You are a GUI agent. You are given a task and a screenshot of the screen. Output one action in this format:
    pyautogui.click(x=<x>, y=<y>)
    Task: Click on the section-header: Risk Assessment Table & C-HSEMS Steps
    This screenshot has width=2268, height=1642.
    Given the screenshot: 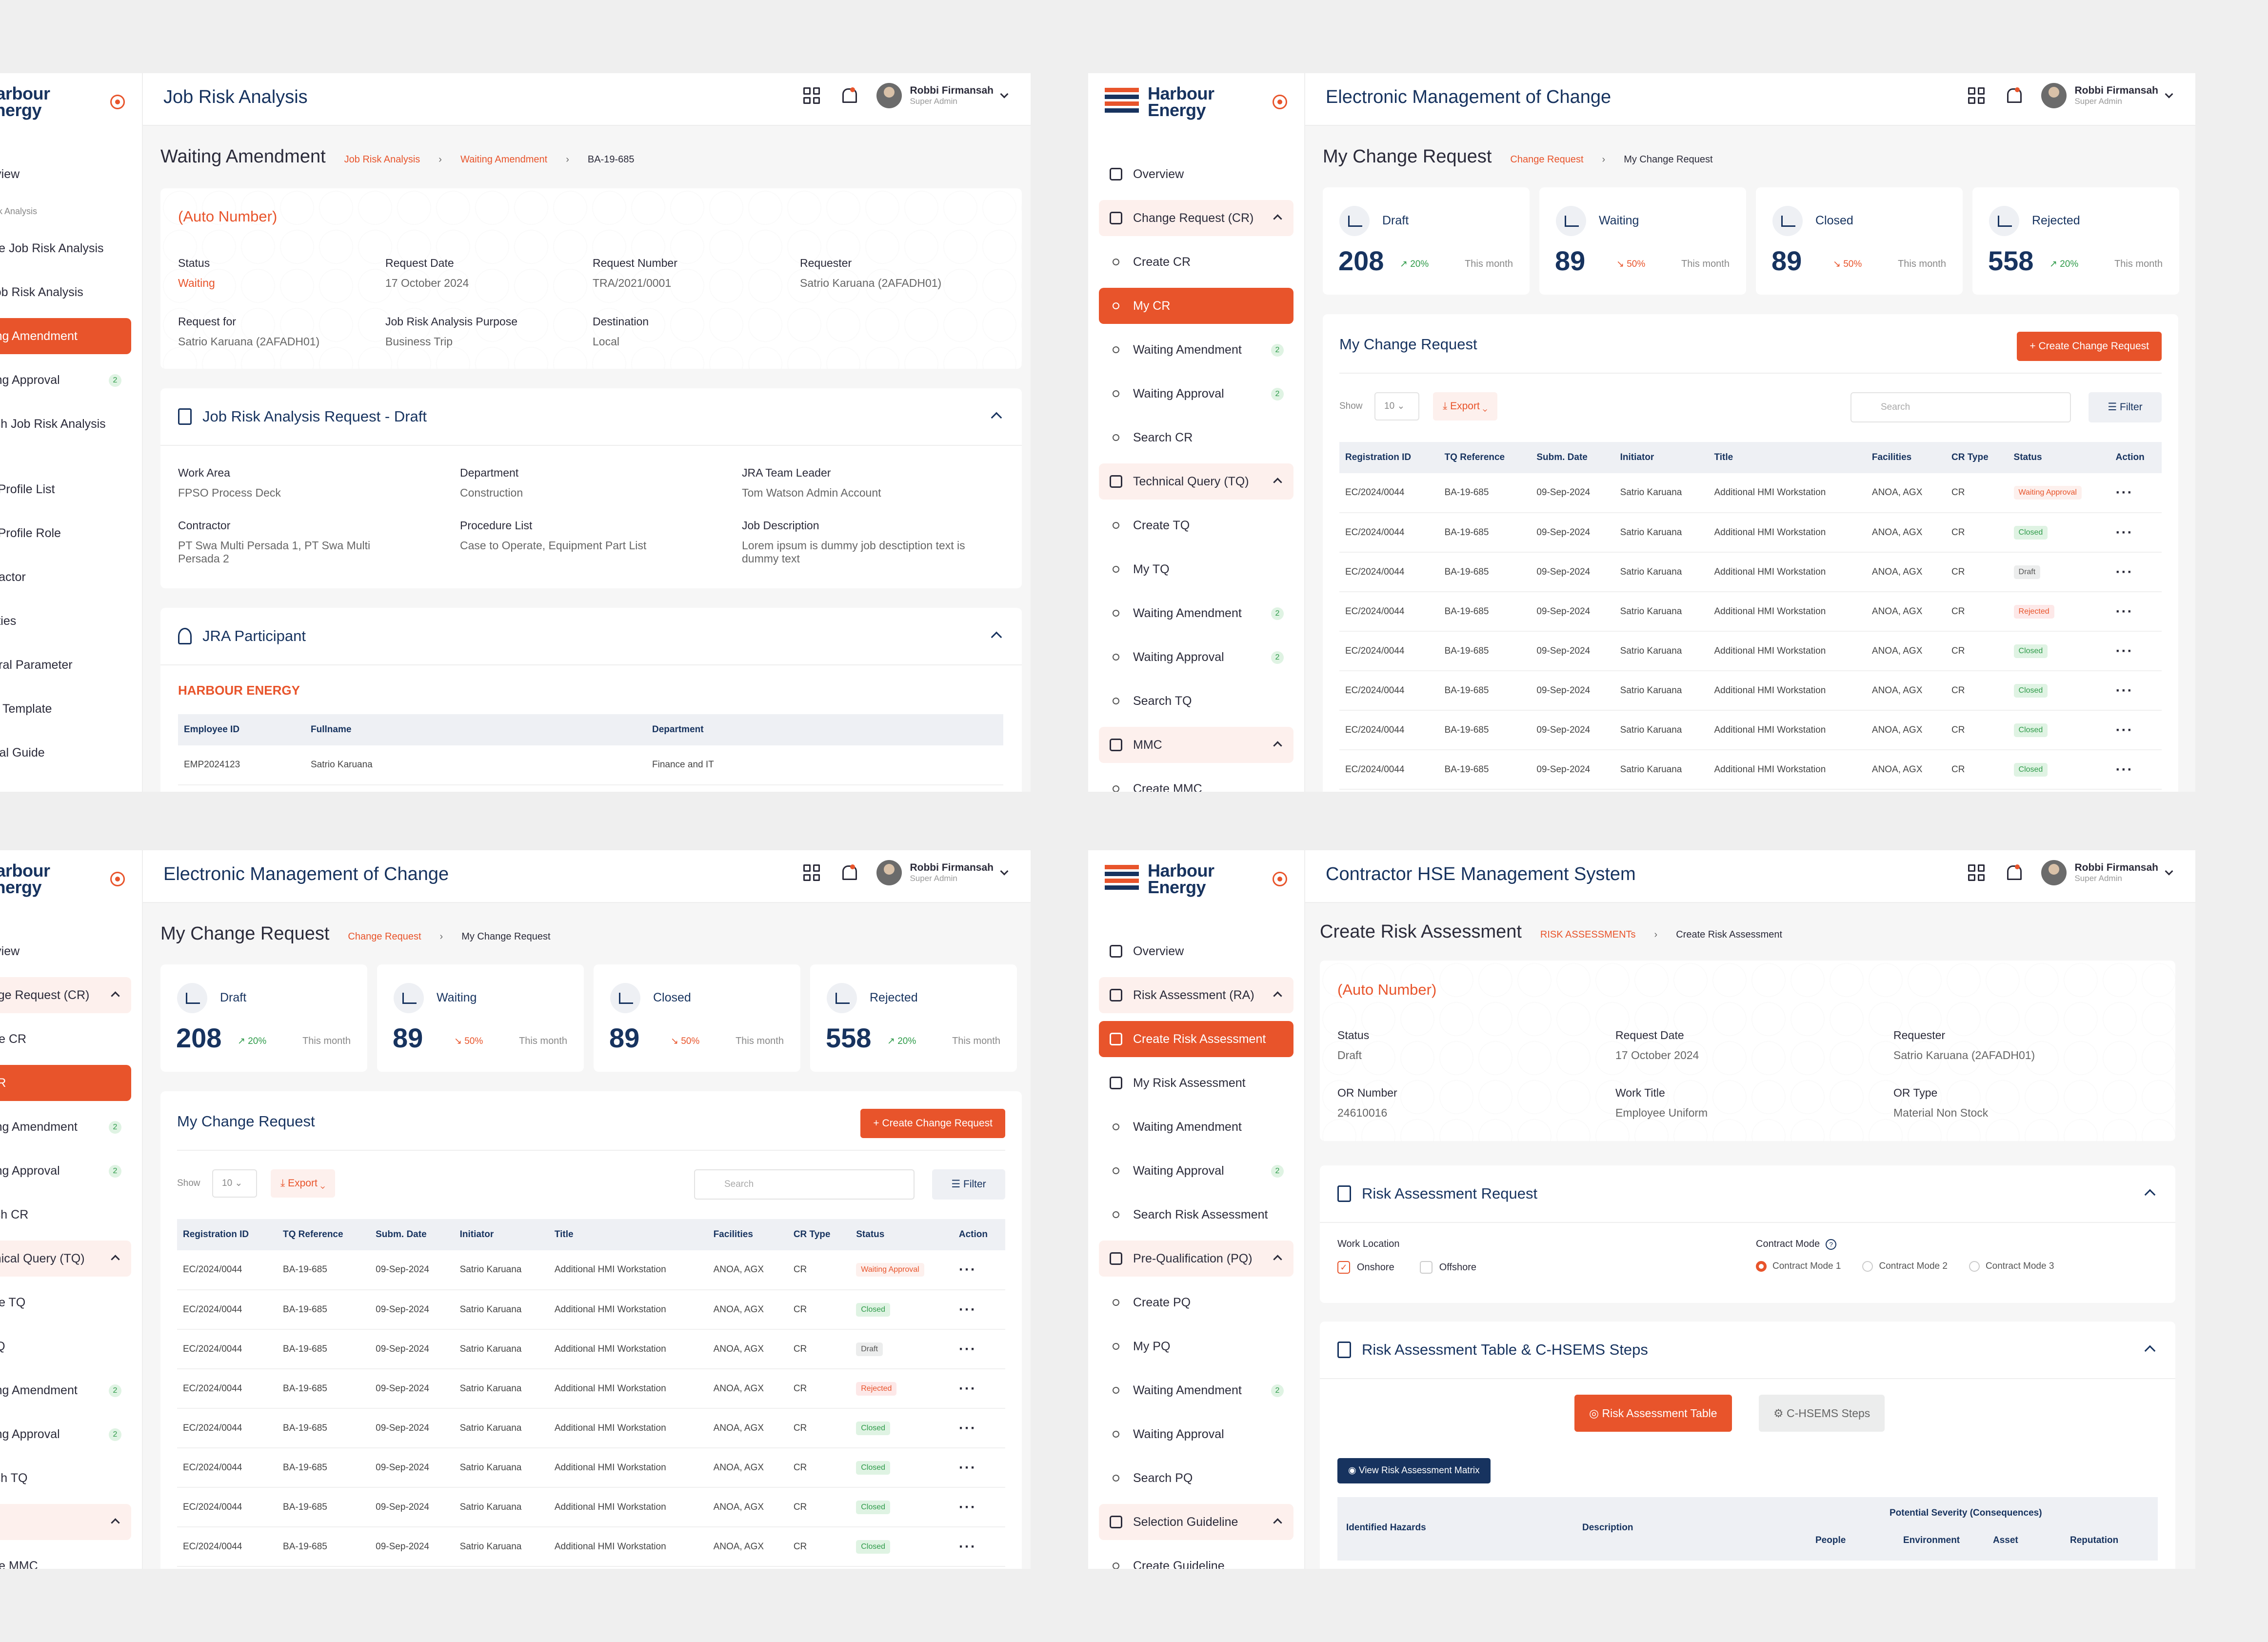 What is the action you would take?
    pyautogui.click(x=1747, y=1350)
    